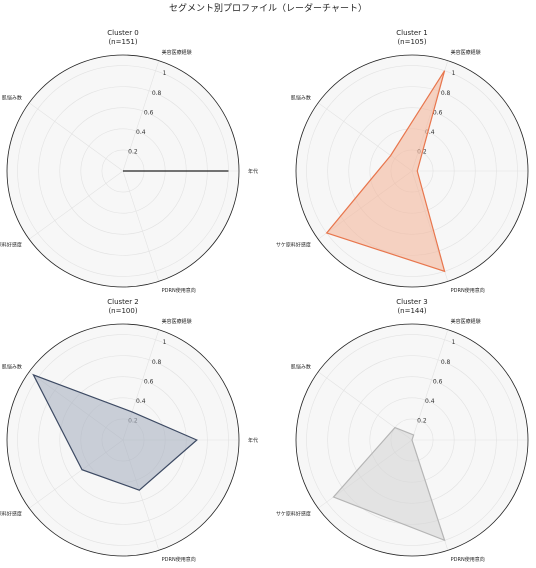 The image size is (536, 568). What do you see at coordinates (412, 302) in the screenshot?
I see `panel-title: Cluster 3` at bounding box center [412, 302].